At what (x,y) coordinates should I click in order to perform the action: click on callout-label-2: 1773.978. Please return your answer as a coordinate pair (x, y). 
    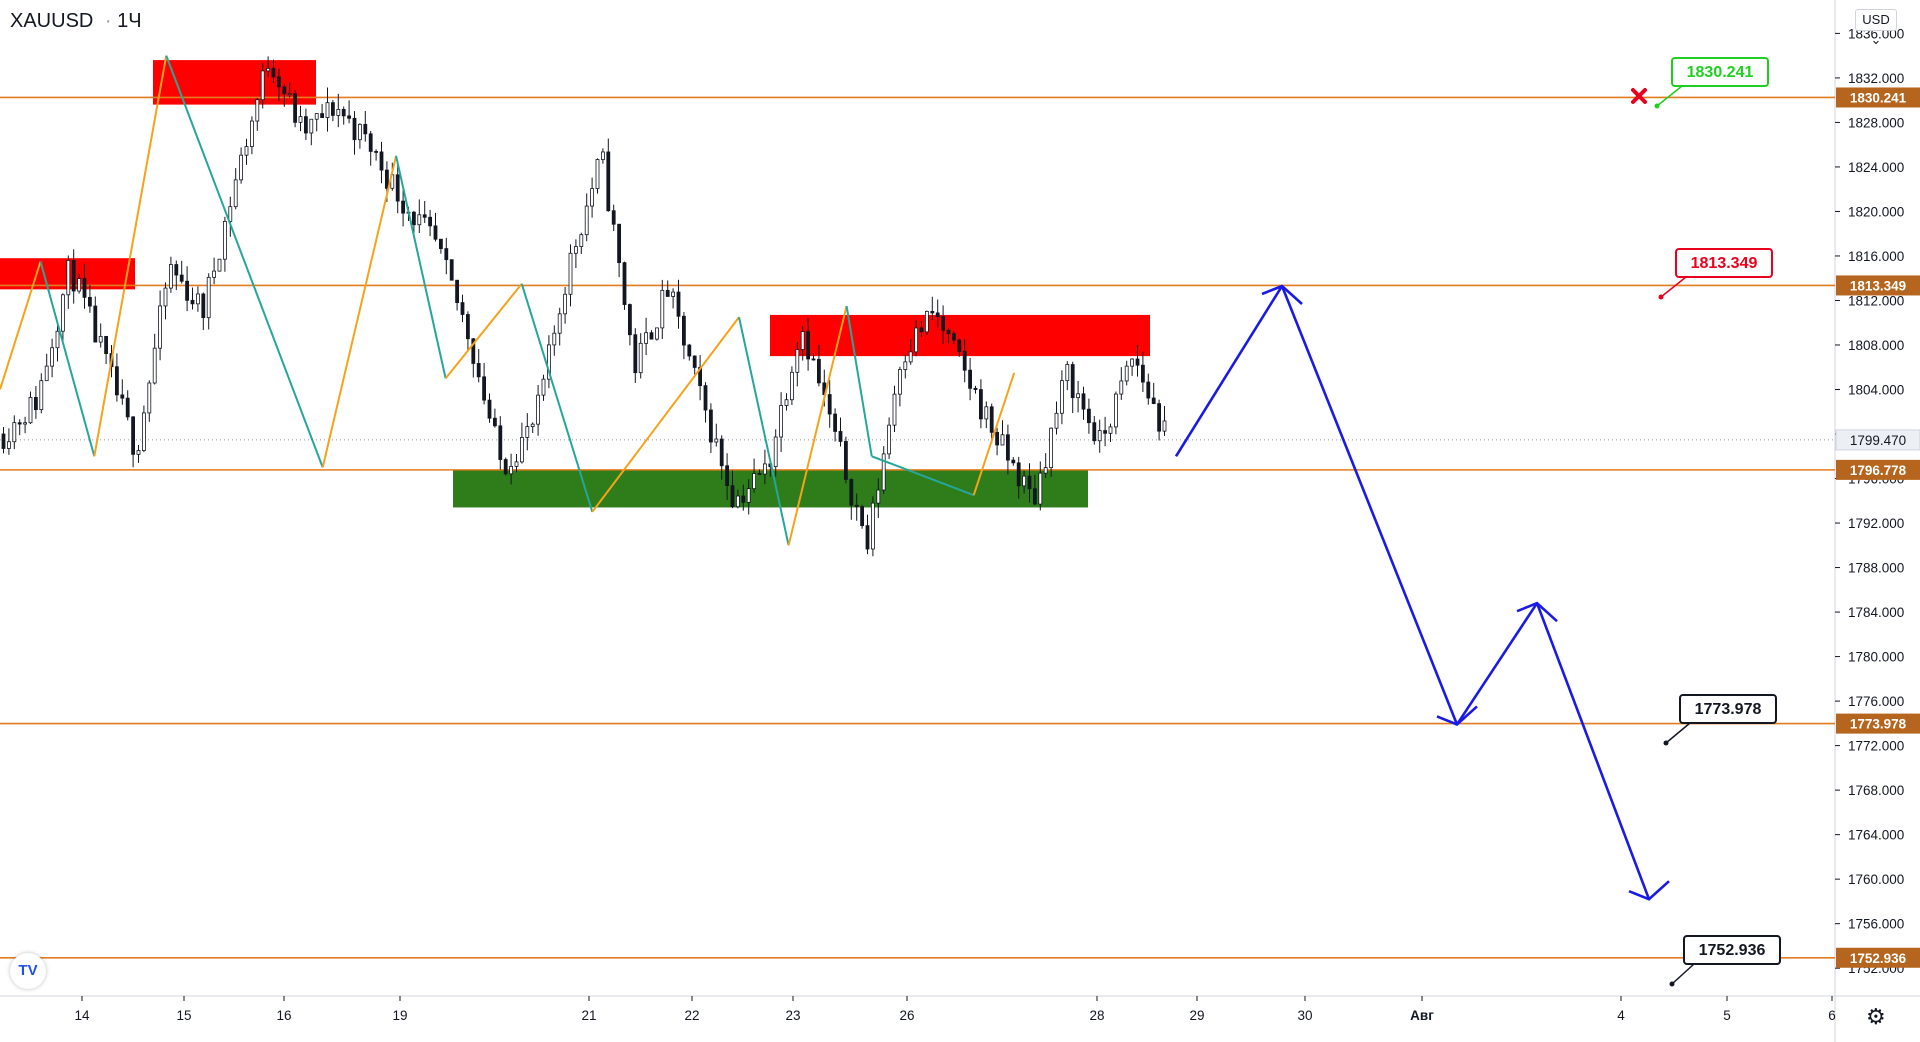
    Looking at the image, I should click on (1728, 709).